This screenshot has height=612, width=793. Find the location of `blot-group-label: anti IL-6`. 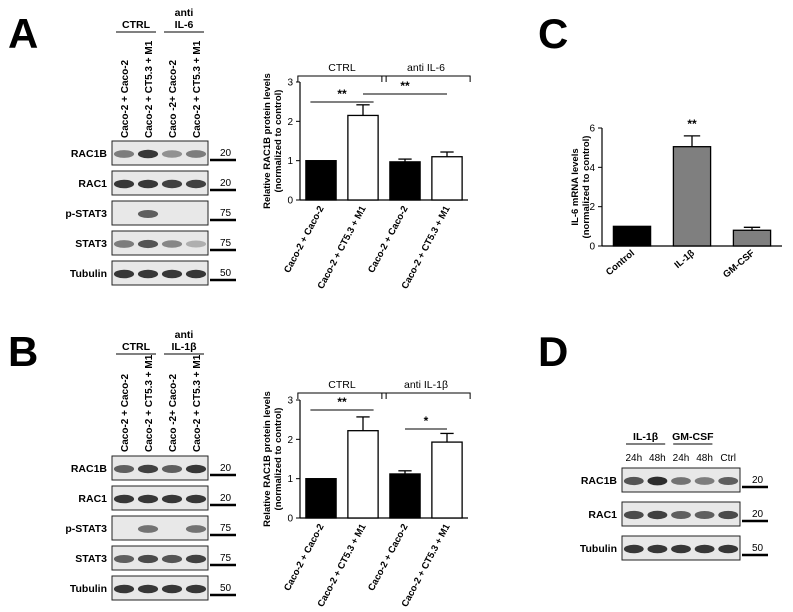

blot-group-label: anti IL-6 is located at coordinates (184, 19).